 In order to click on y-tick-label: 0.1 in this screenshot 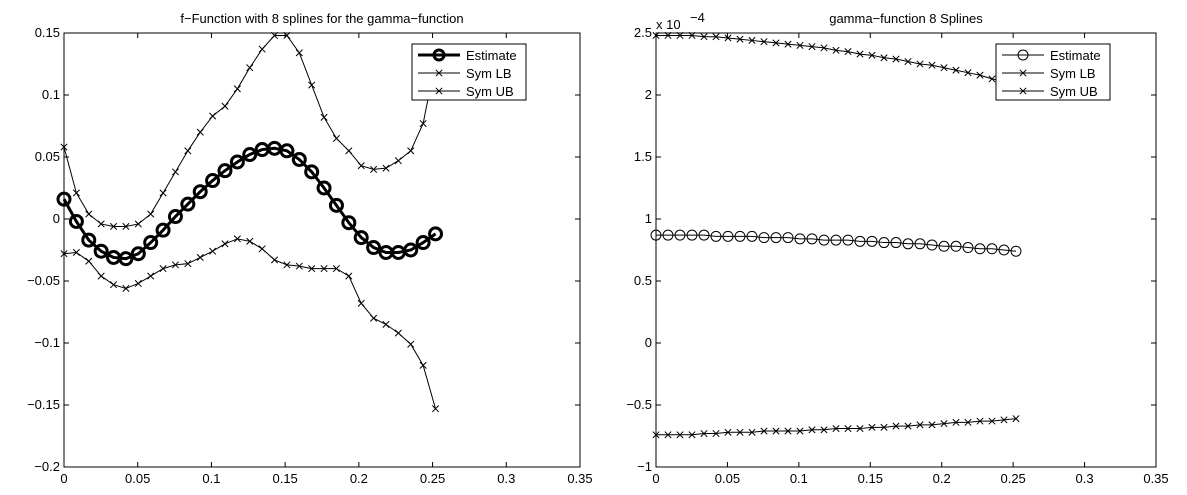, I will do `click(51, 94)`.